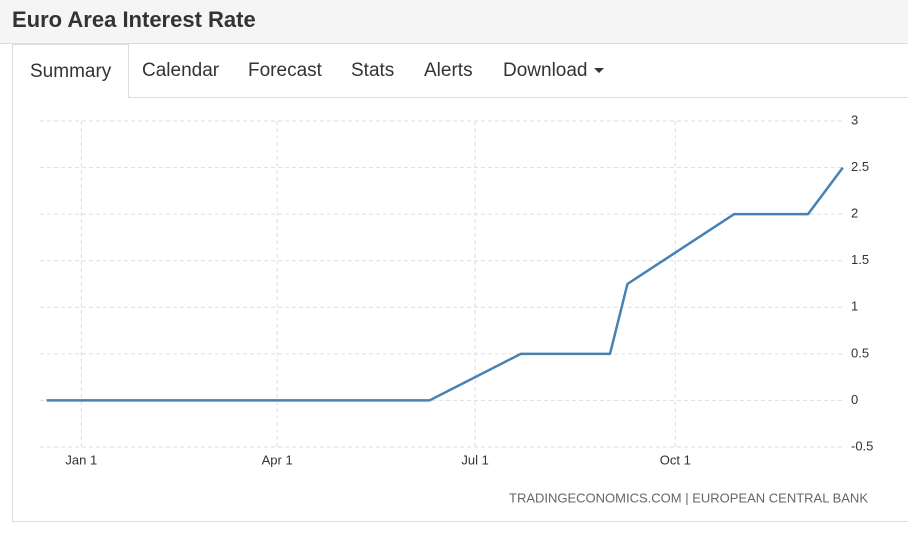 This screenshot has width=908, height=540. Describe the element at coordinates (545, 70) in the screenshot. I see `tab-label: Download` at that location.